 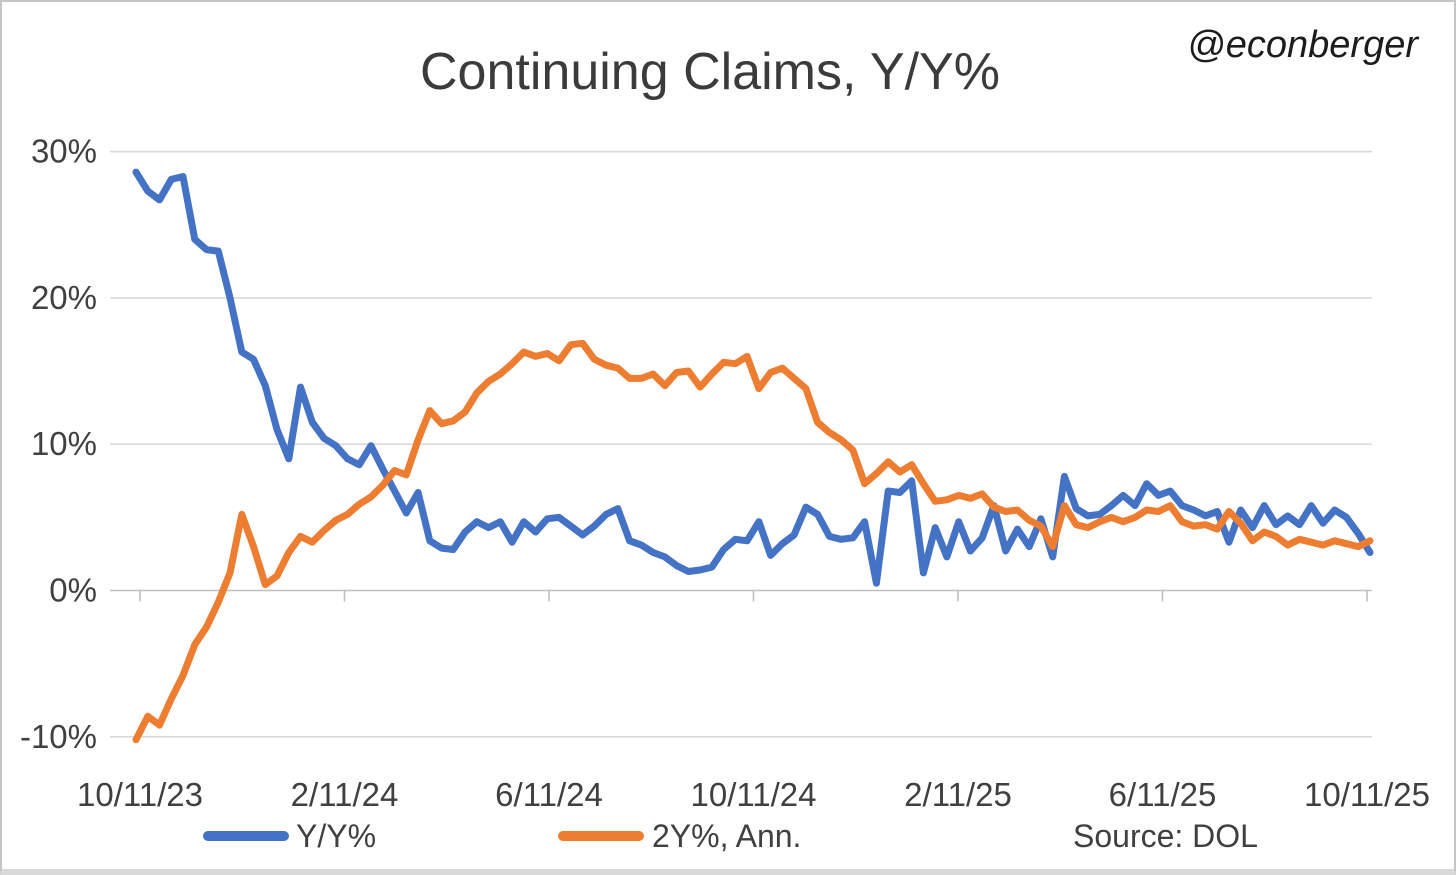 I want to click on watermark-handle: @econberger, so click(x=1302, y=45).